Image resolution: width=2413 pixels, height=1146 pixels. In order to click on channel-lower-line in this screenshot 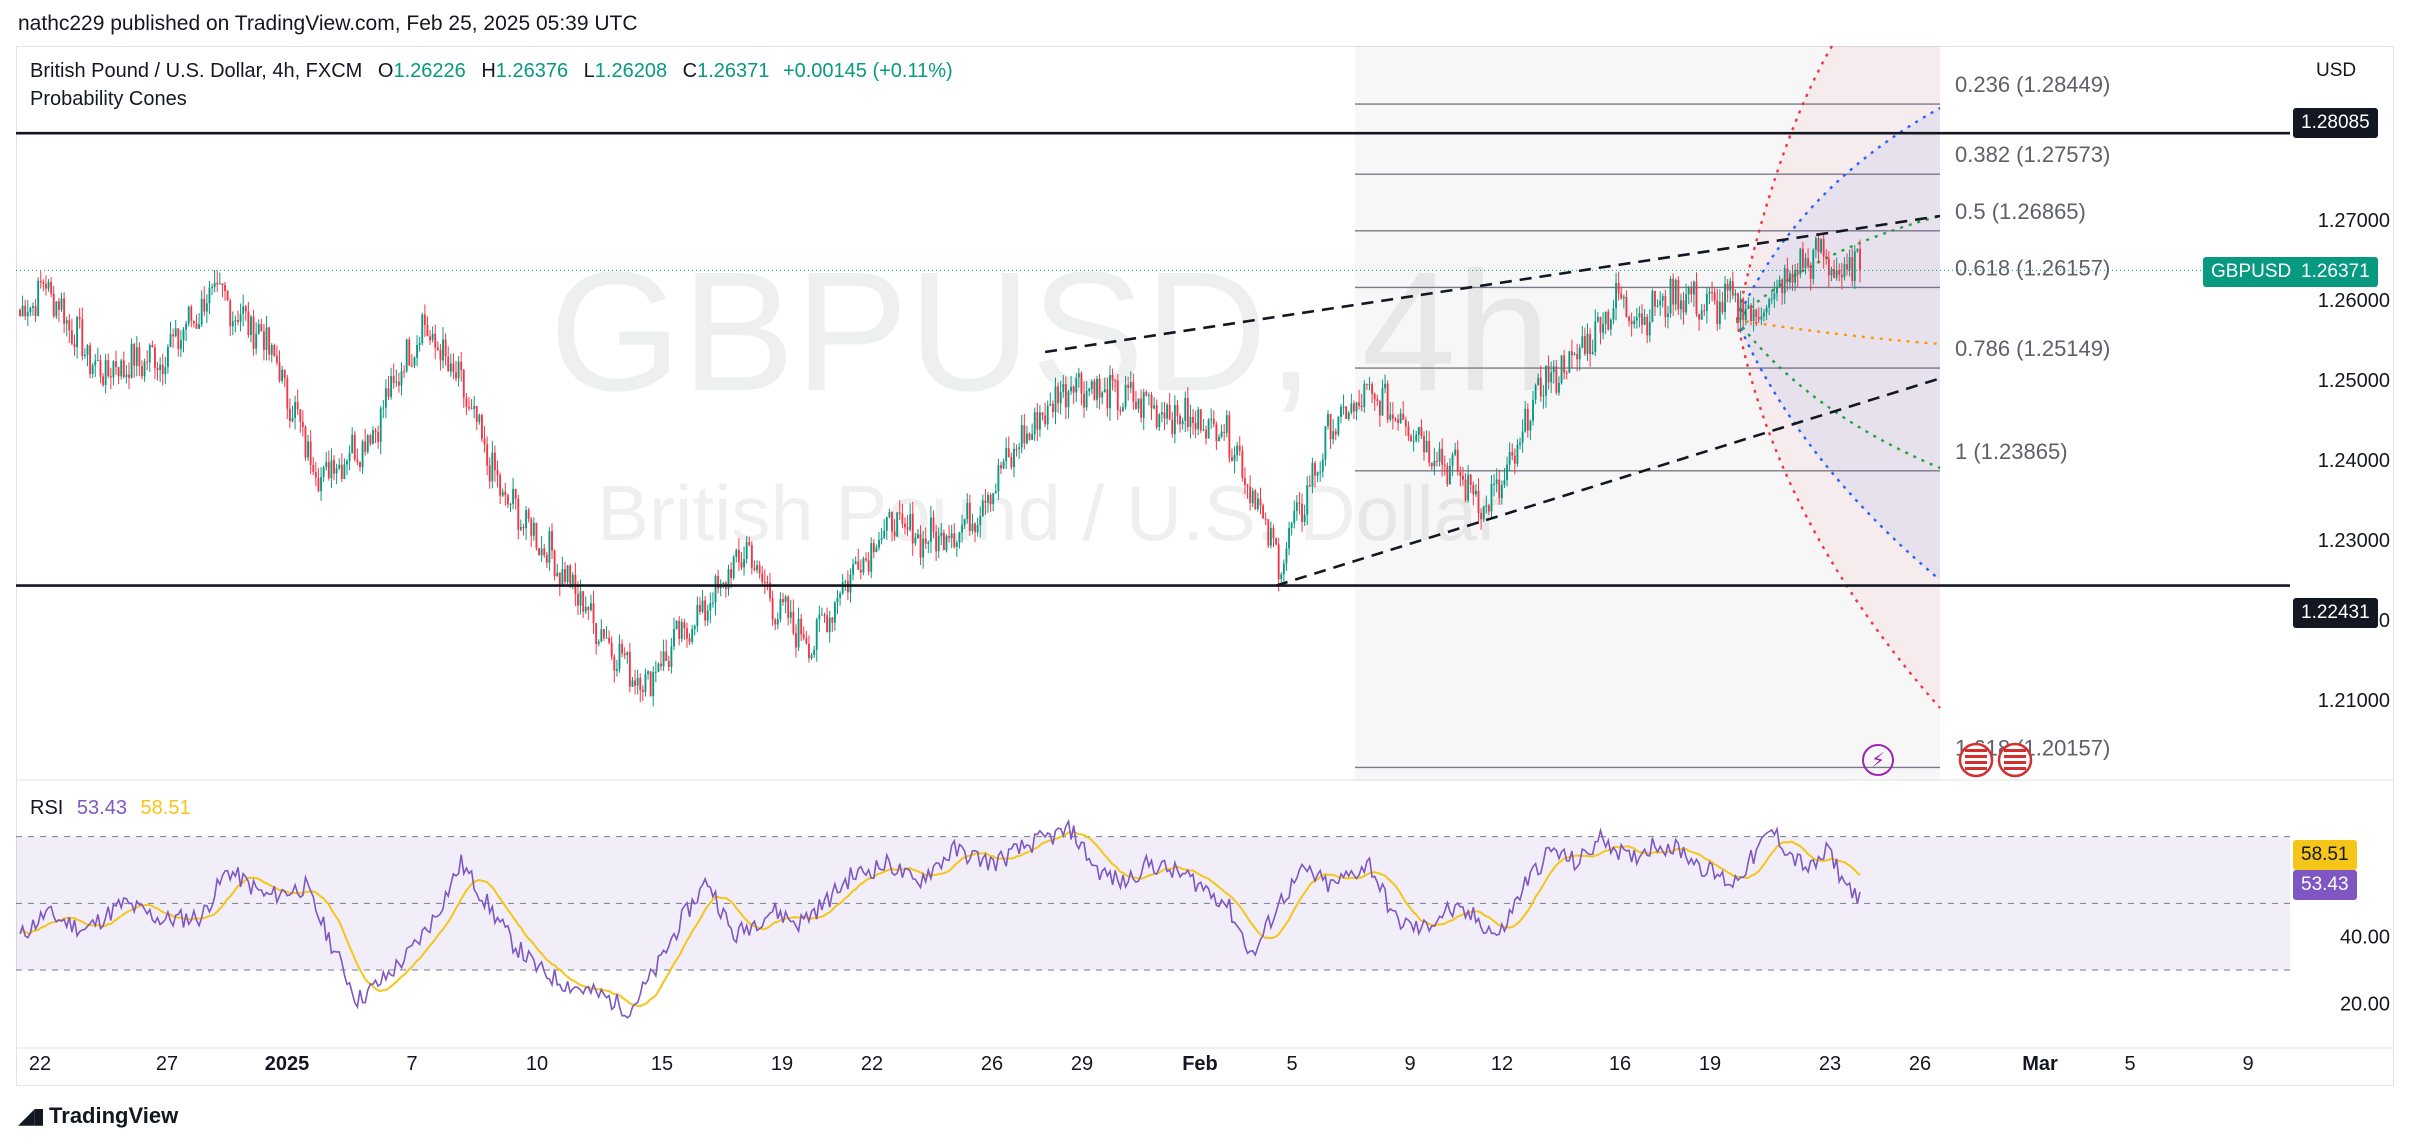, I will do `click(1608, 482)`.